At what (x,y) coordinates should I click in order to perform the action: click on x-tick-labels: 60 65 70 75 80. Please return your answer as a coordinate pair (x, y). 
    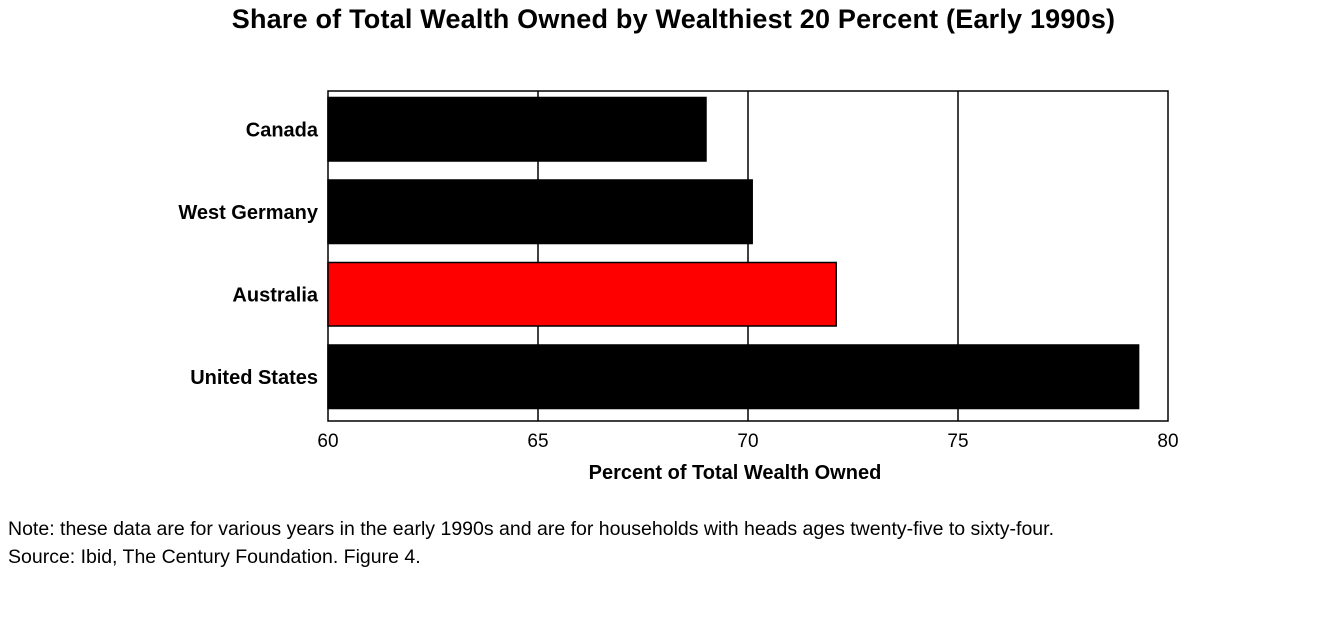
    Looking at the image, I should click on (747, 441).